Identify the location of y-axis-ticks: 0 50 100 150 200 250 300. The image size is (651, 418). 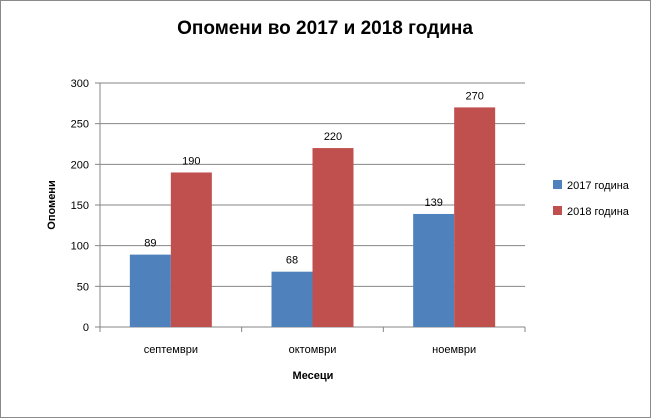
(85, 206).